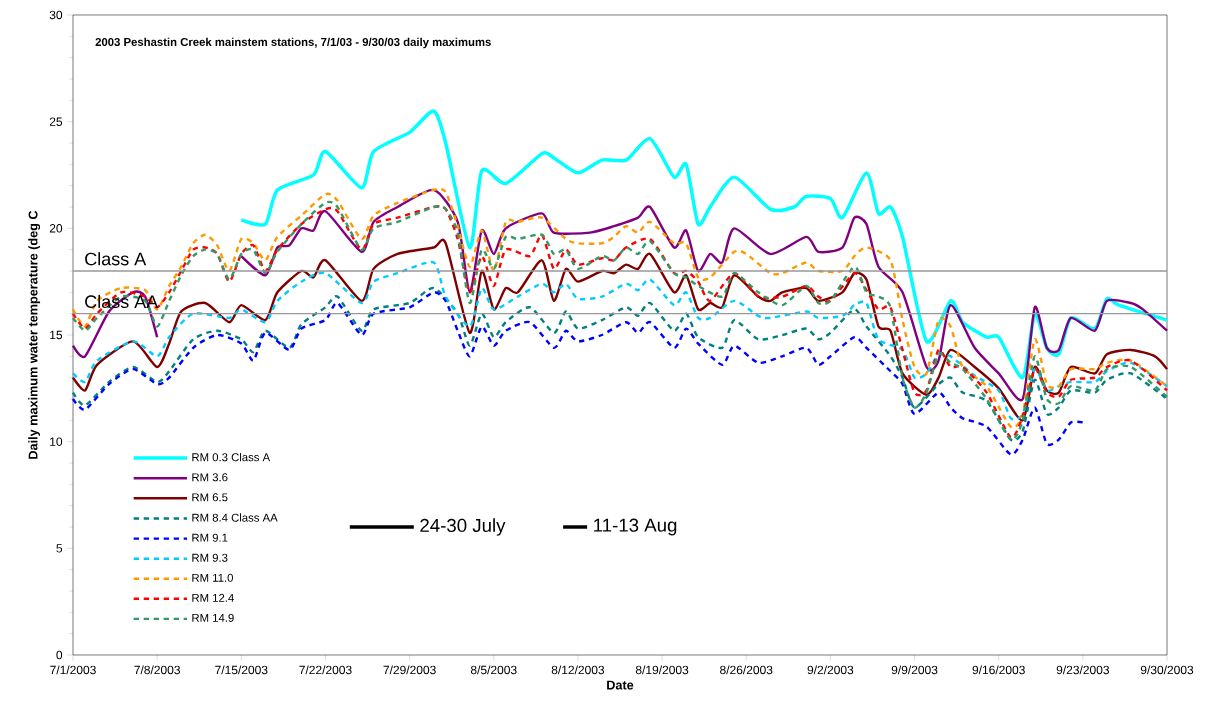 The image size is (1207, 725). I want to click on text: 2003 Peshastin Creek mainstem stations, 7/1/03 - 9/30/03 daily maximums, so click(293, 43).